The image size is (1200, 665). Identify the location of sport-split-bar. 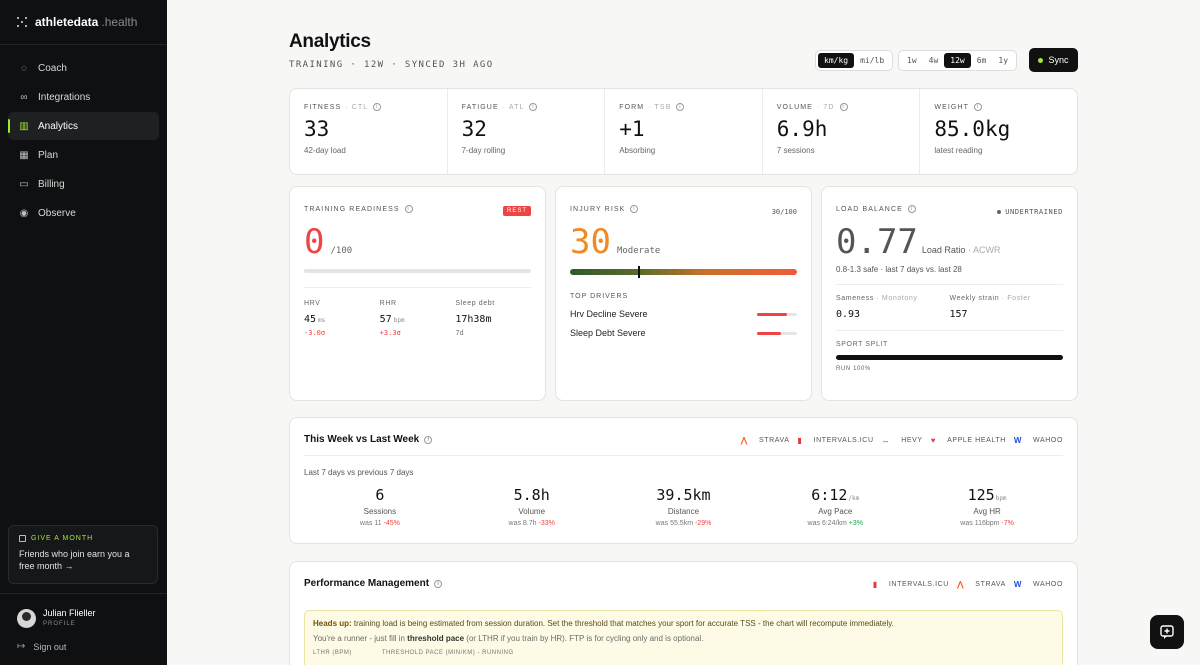
(949, 357).